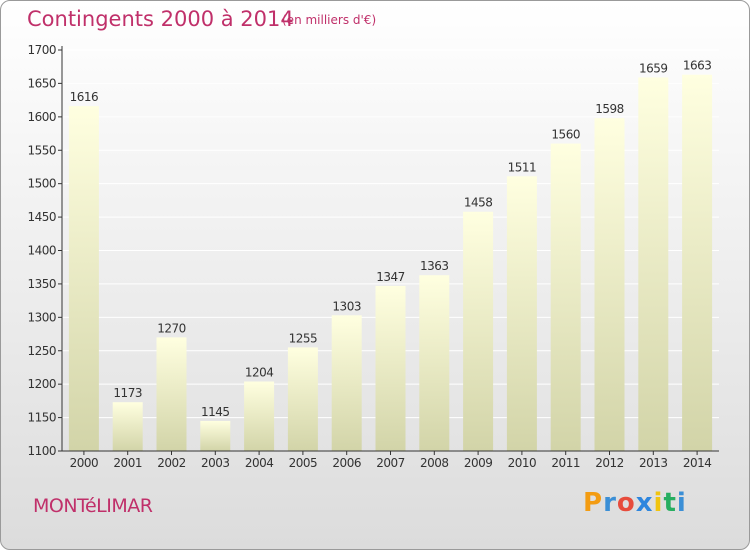 The image size is (750, 550). Describe the element at coordinates (41, 117) in the screenshot. I see `y-tick-label: 1600` at that location.